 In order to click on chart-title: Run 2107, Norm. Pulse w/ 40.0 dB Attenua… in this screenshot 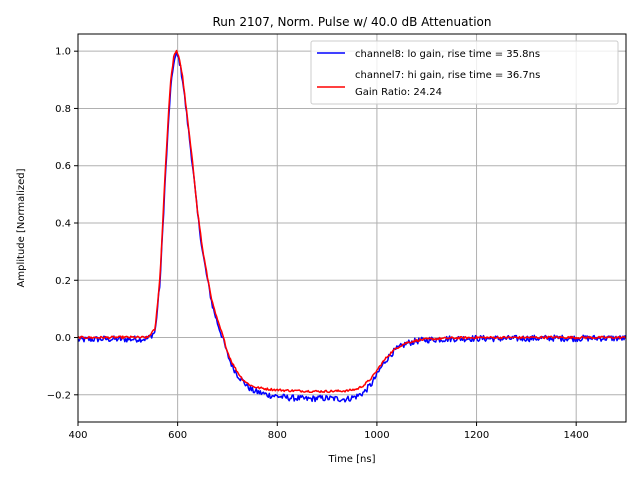, I will do `click(352, 22)`.